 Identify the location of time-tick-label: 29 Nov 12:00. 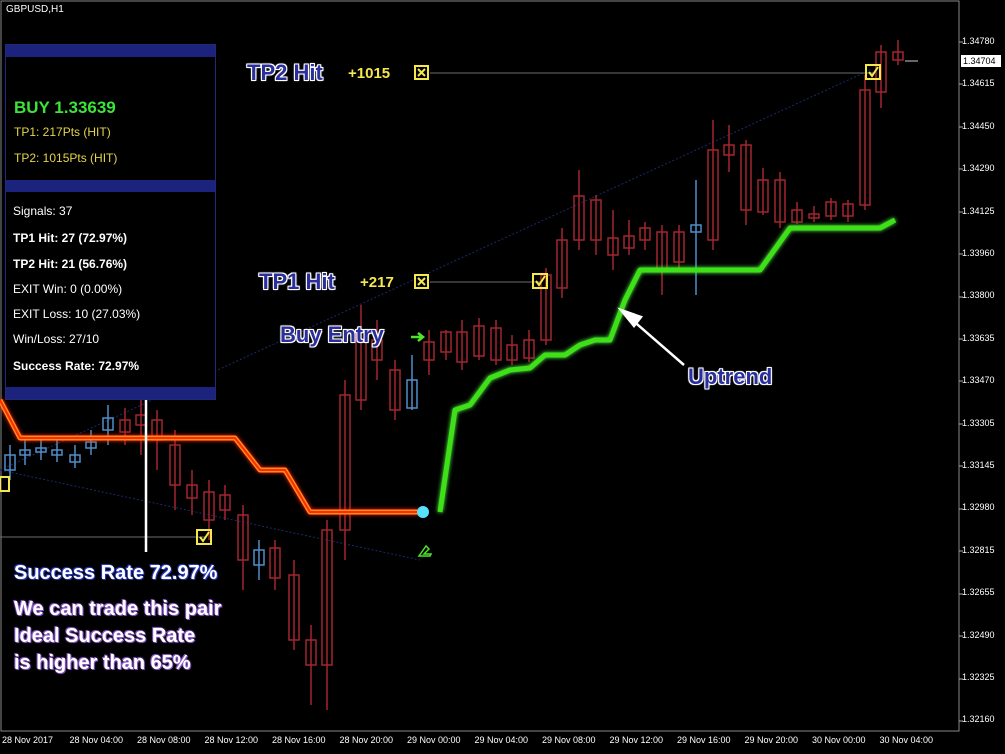
(636, 740).